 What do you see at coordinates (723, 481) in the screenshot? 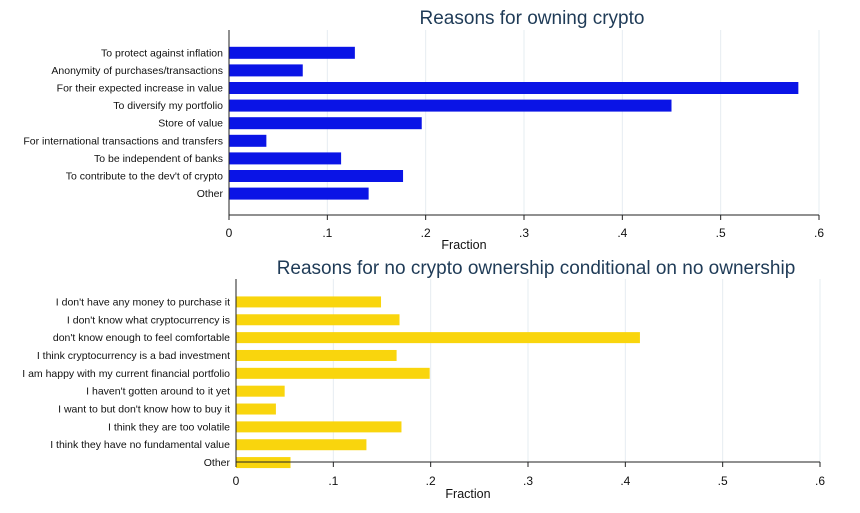
I see `x-tick-label-no-ownership: .5` at bounding box center [723, 481].